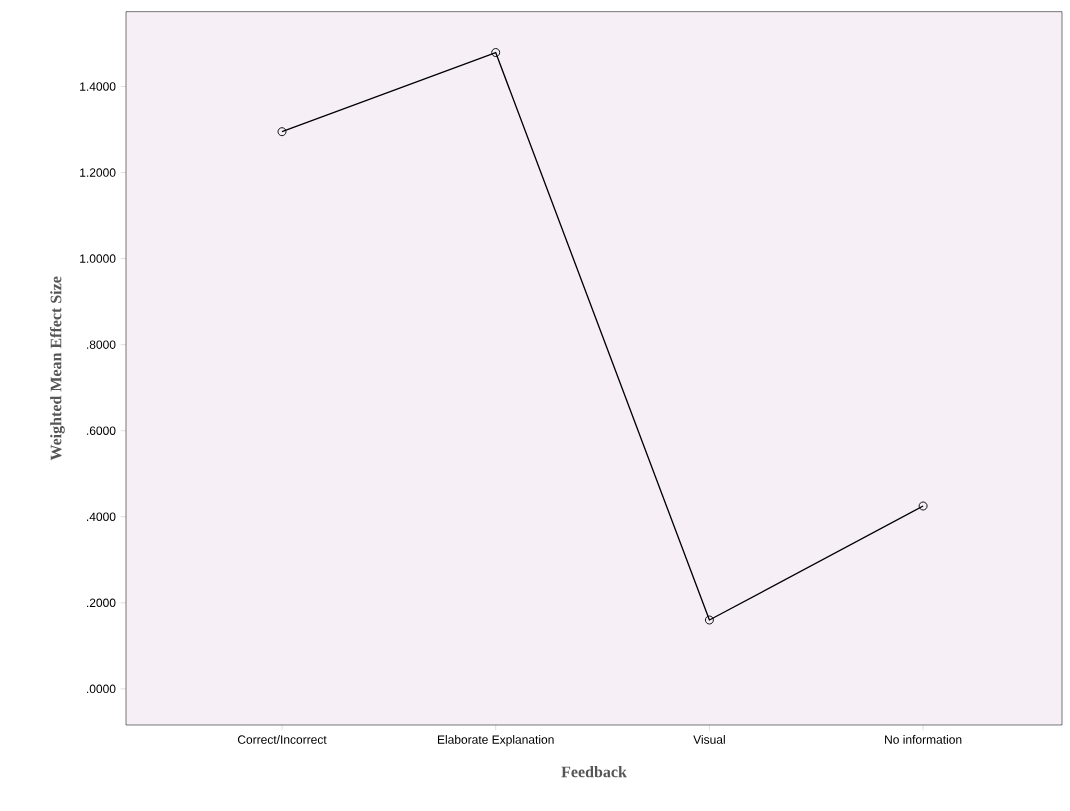  I want to click on y-tick-label: 1.2000, so click(98, 172).